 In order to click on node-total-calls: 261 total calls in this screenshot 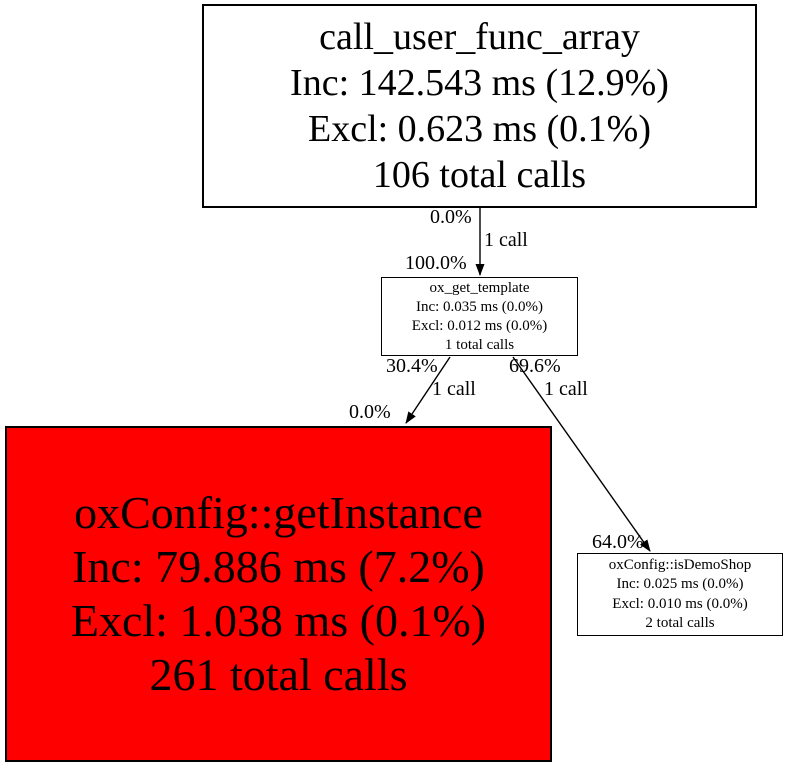, I will do `click(278, 674)`.